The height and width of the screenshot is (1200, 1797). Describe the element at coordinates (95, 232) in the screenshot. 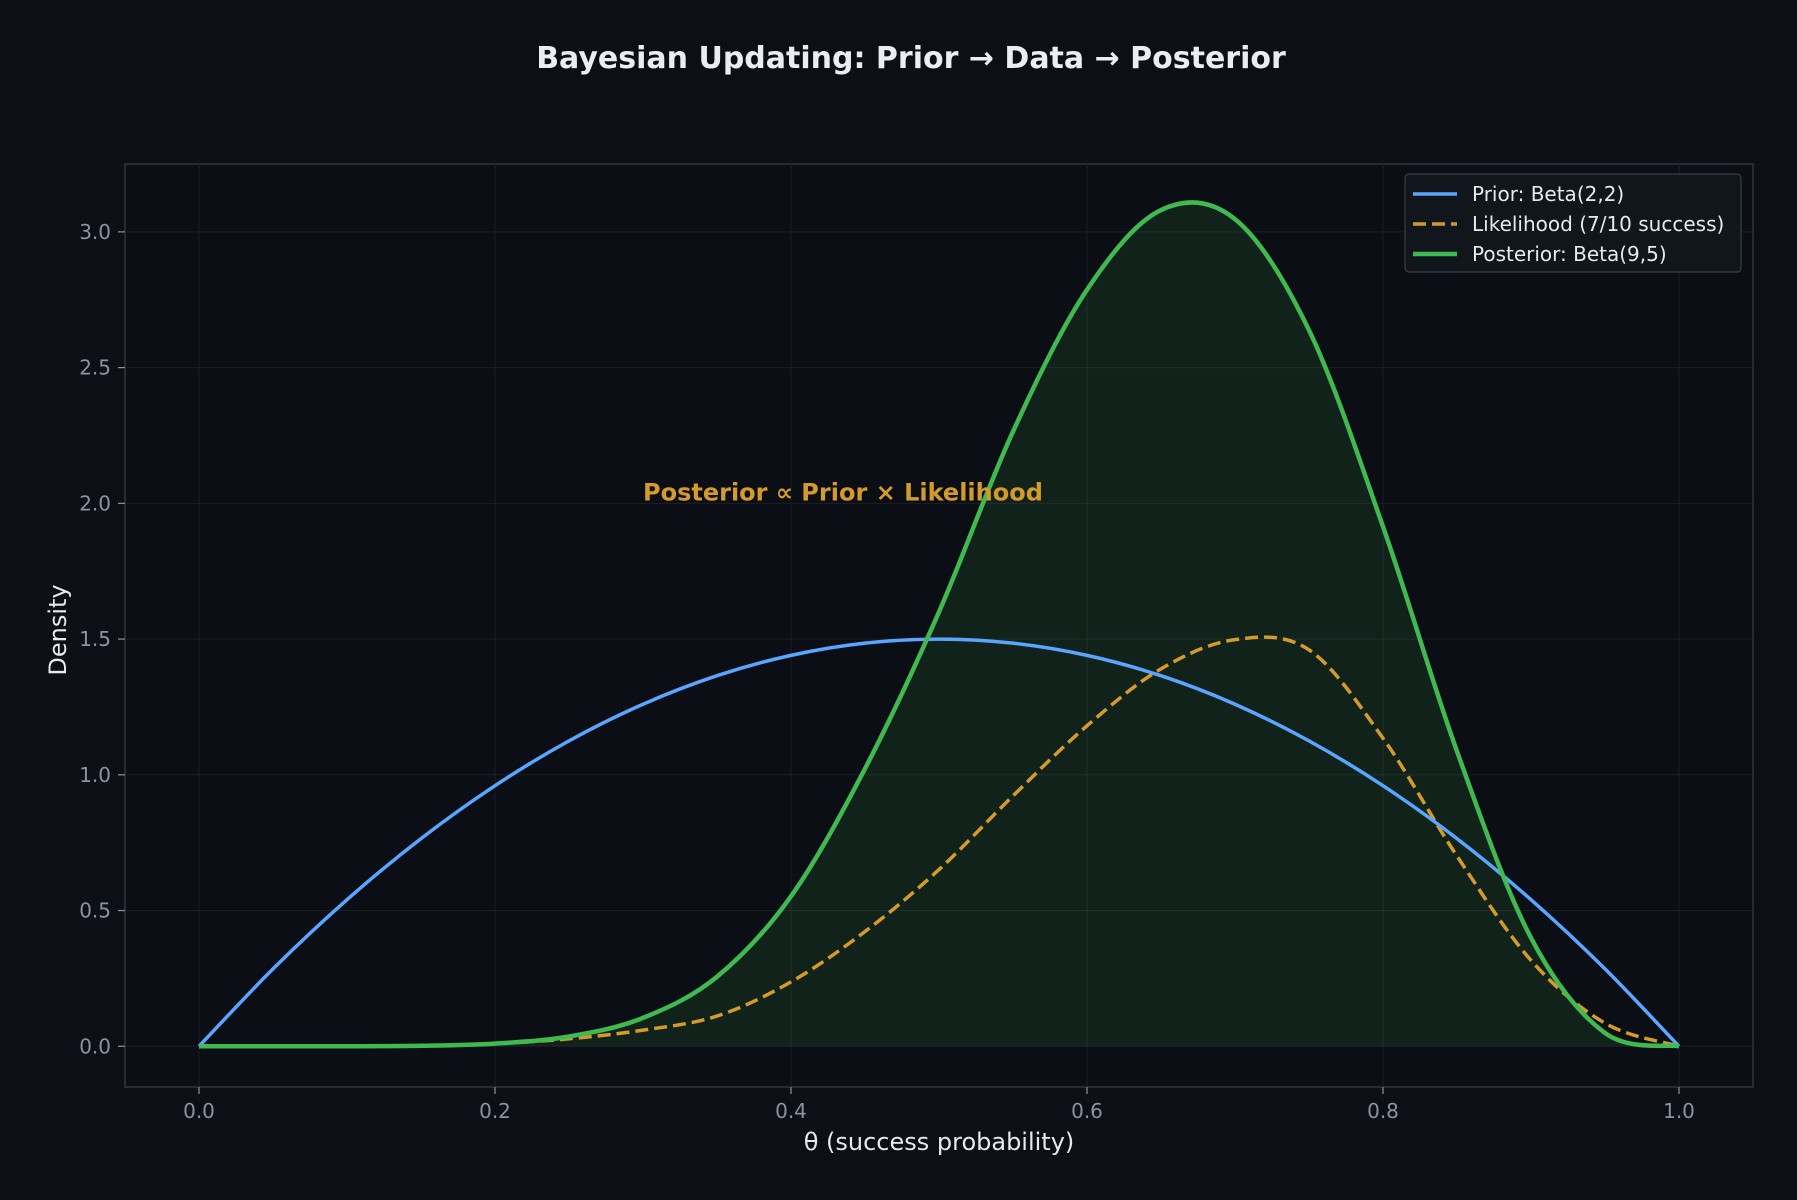

I see `y-tick-label: 3.0` at that location.